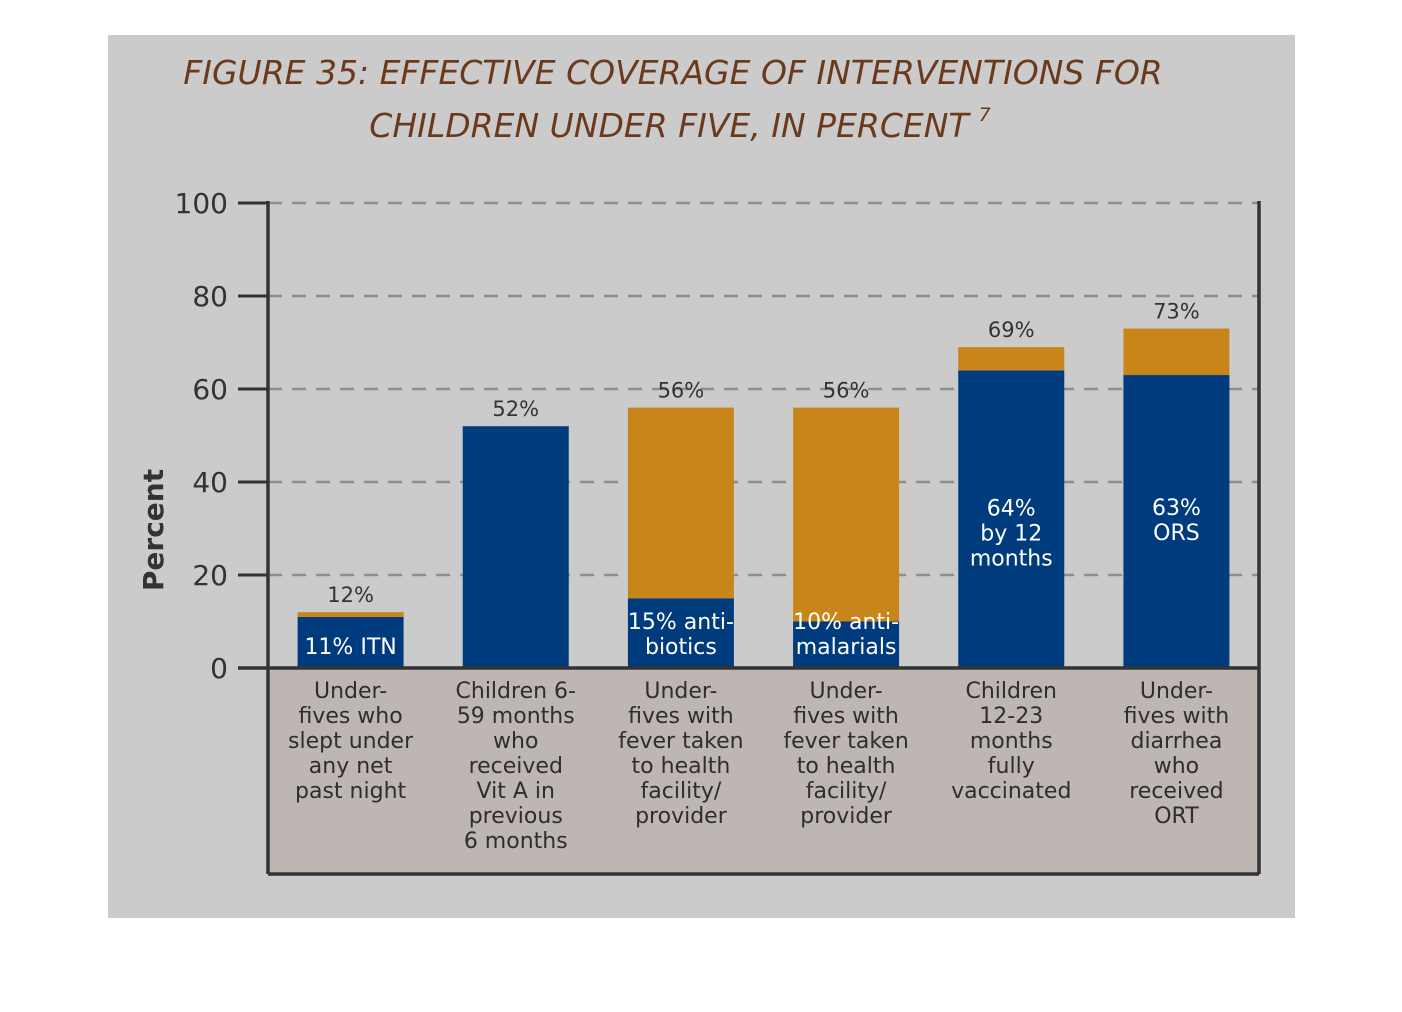 Image resolution: width=1402 pixels, height=1012 pixels. What do you see at coordinates (1011, 716) in the screenshot?
I see `category-label-4-line-1: 12-23` at bounding box center [1011, 716].